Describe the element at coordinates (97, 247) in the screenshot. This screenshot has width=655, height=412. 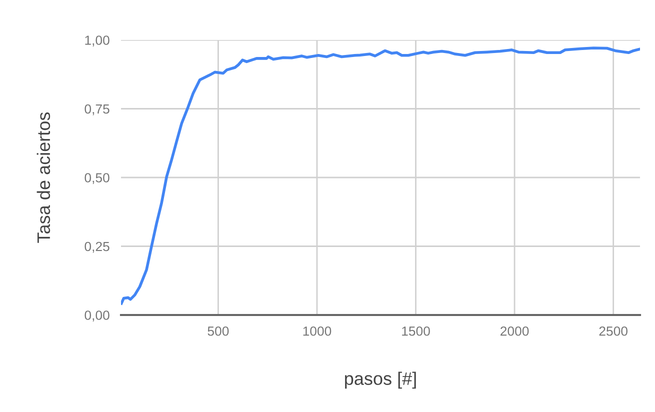
I see `y-tick-label: 0,25` at that location.